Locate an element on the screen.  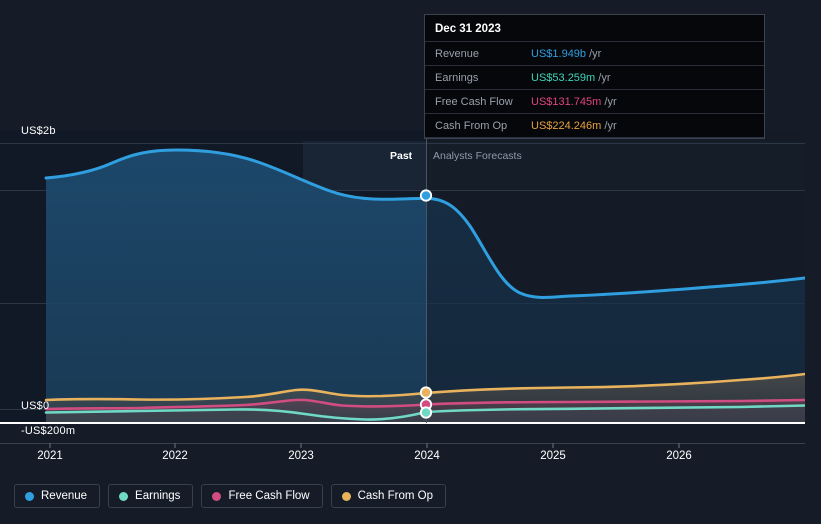
y-axis-label-top: US$2b is located at coordinates (38, 131).